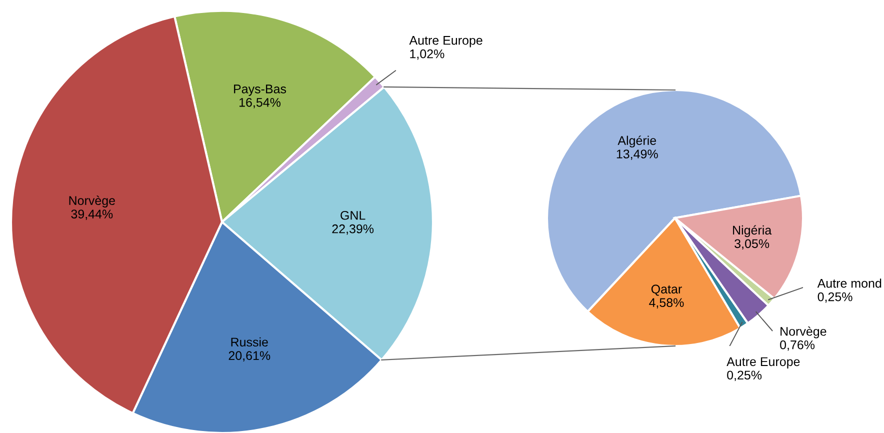 Image resolution: width=884 pixels, height=433 pixels. Describe the element at coordinates (849, 283) in the screenshot. I see `slice-label: Autre mond` at that location.